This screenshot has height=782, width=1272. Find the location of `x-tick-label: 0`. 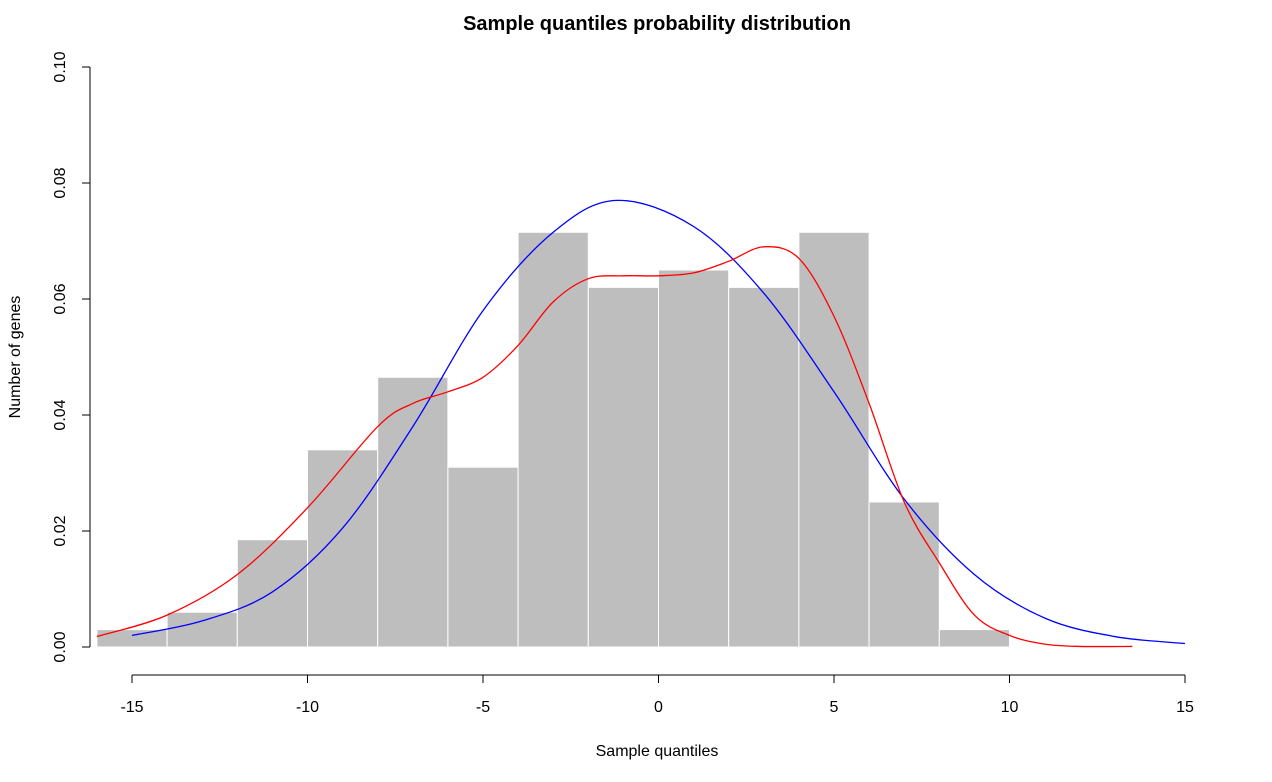

x-tick-label: 0 is located at coordinates (658, 707).